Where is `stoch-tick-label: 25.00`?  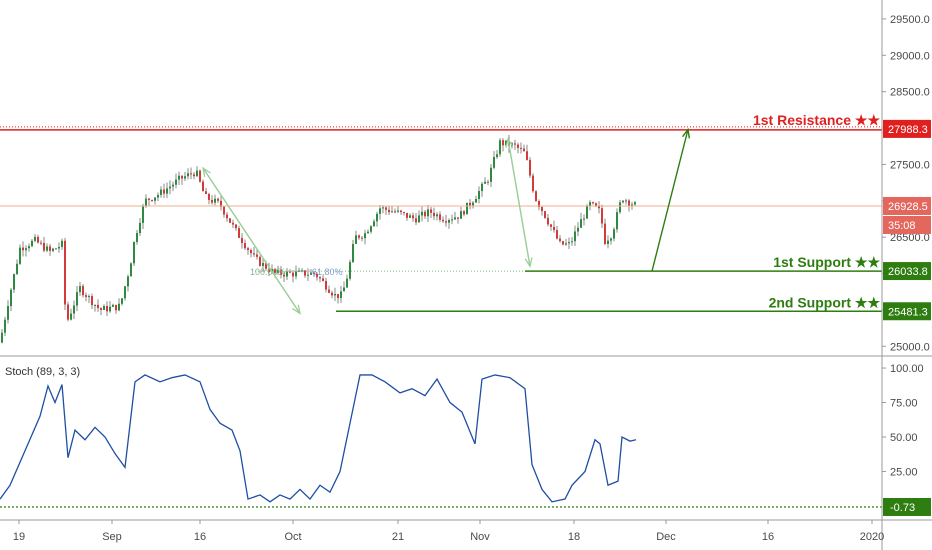 stoch-tick-label: 25.00 is located at coordinates (904, 472).